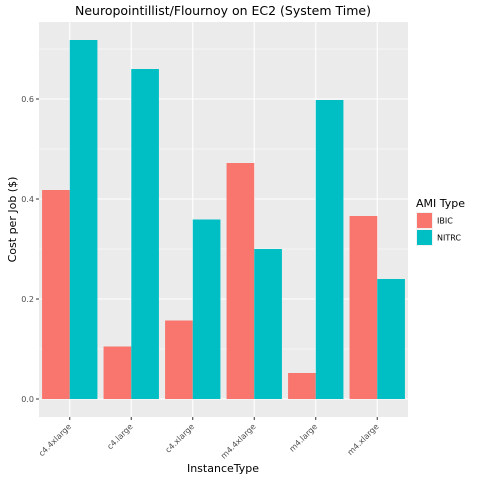 The width and height of the screenshot is (480, 480). Describe the element at coordinates (304, 438) in the screenshot. I see `x-tick-label: m4.large` at that location.